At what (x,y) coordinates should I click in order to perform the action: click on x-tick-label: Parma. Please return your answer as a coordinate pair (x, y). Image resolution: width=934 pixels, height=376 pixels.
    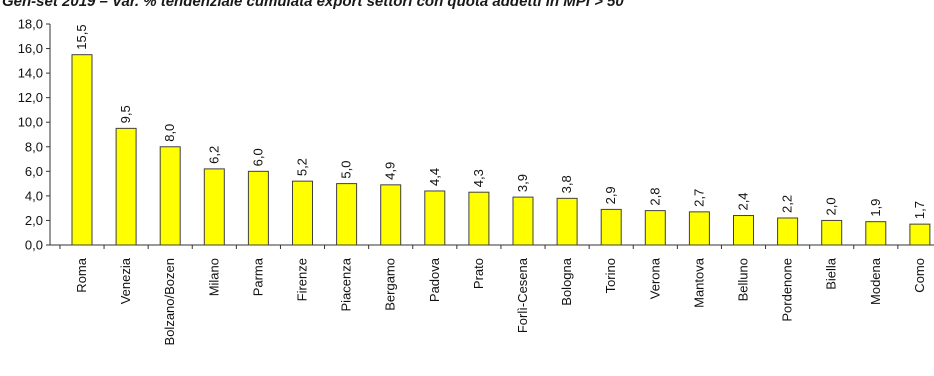
    Looking at the image, I should click on (257, 276).